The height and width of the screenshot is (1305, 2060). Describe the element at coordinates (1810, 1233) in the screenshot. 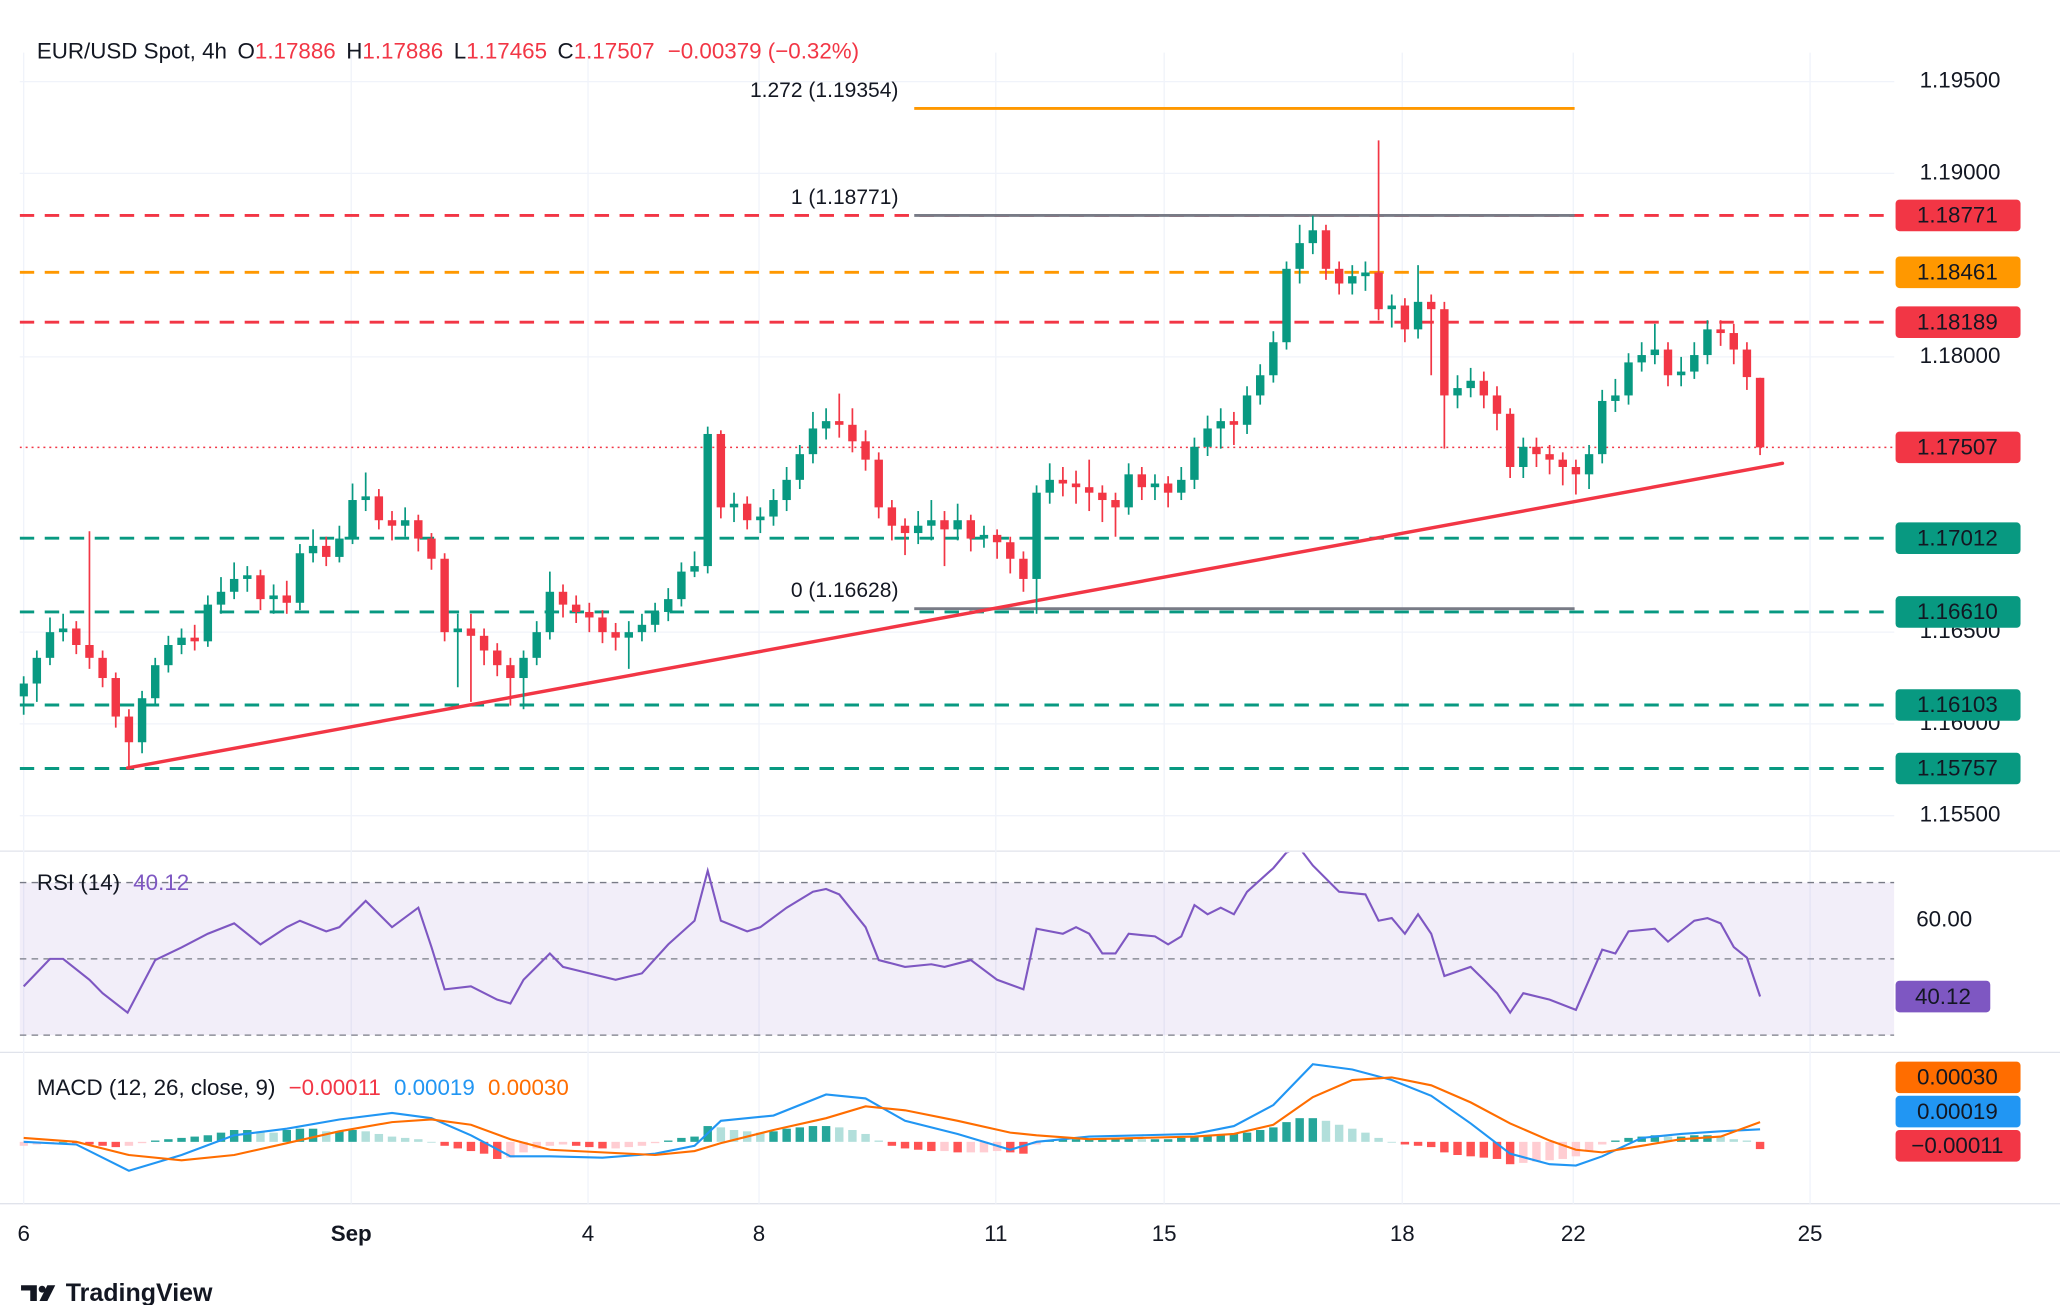

I see `x-tick-label: 25` at that location.